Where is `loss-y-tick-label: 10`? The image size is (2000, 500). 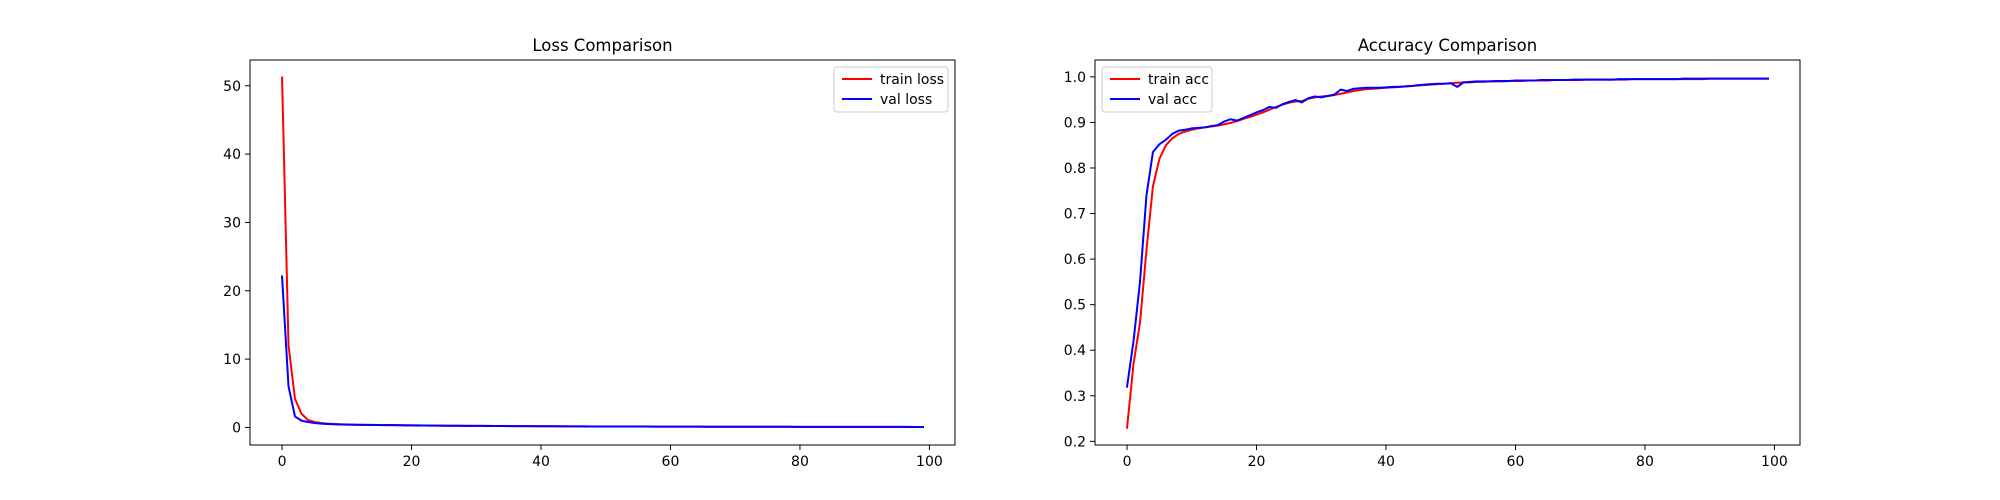
loss-y-tick-label: 10 is located at coordinates (232, 360).